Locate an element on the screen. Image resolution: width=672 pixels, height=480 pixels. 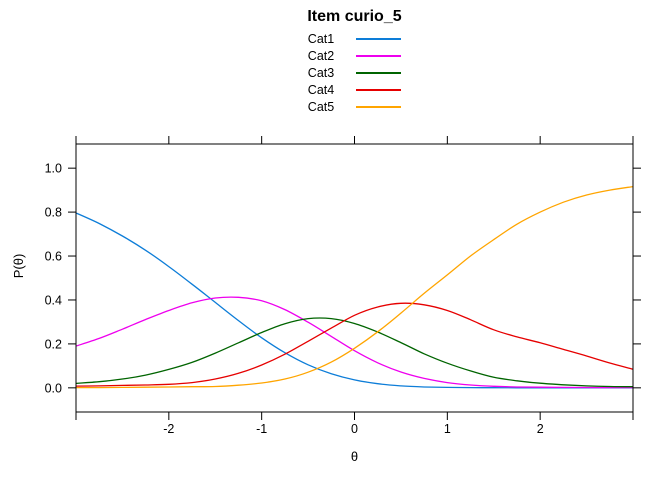
legend-item-cat2: Cat2 is located at coordinates (354, 55).